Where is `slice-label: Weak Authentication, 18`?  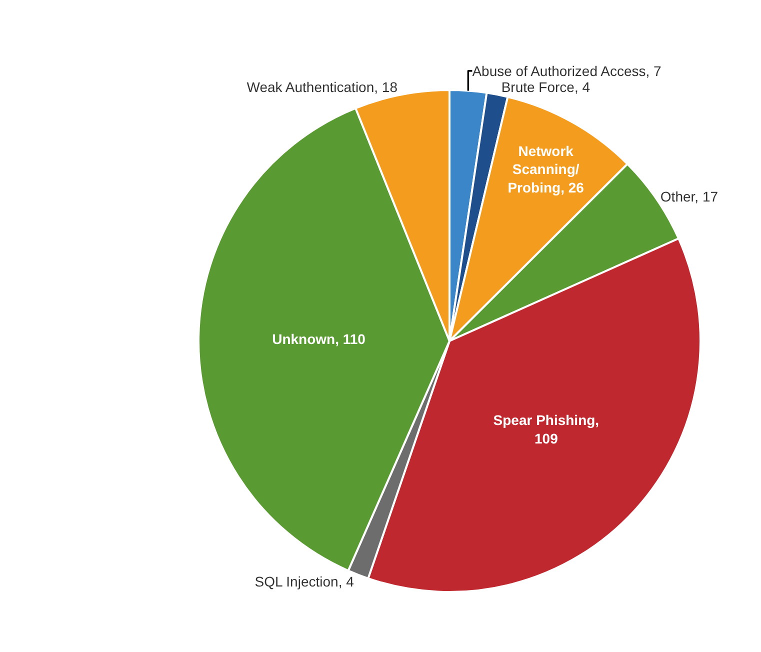
slice-label: Weak Authentication, 18 is located at coordinates (322, 86).